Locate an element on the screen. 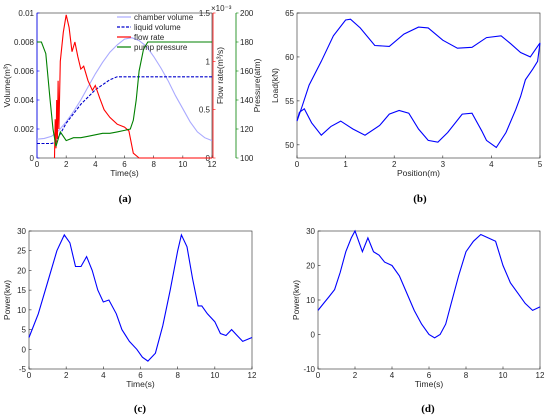 The height and width of the screenshot is (418, 550). series-line-flow-rate is located at coordinates (132, 86).